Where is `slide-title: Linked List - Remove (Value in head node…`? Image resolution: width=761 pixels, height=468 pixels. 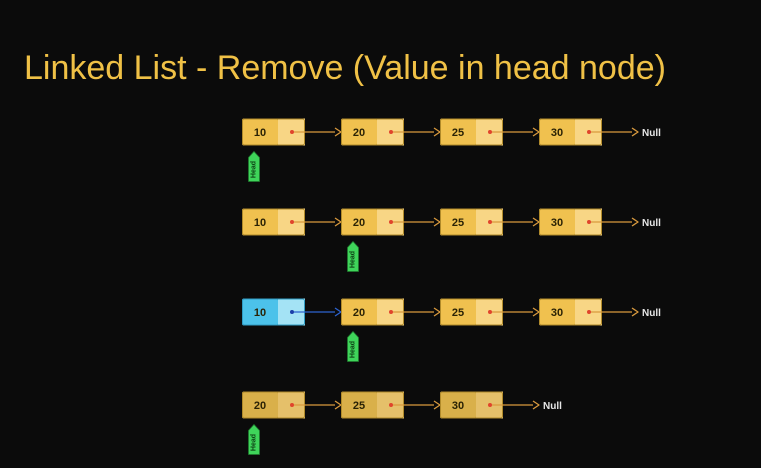 slide-title: Linked List - Remove (Value in head node… is located at coordinates (345, 68).